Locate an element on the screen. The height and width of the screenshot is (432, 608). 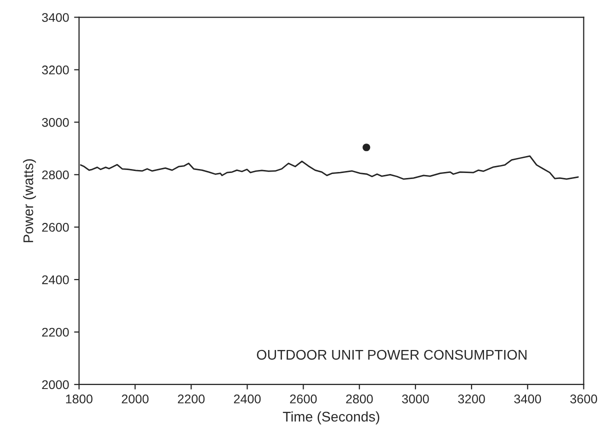
x-tick-label: 2600 is located at coordinates (303, 399).